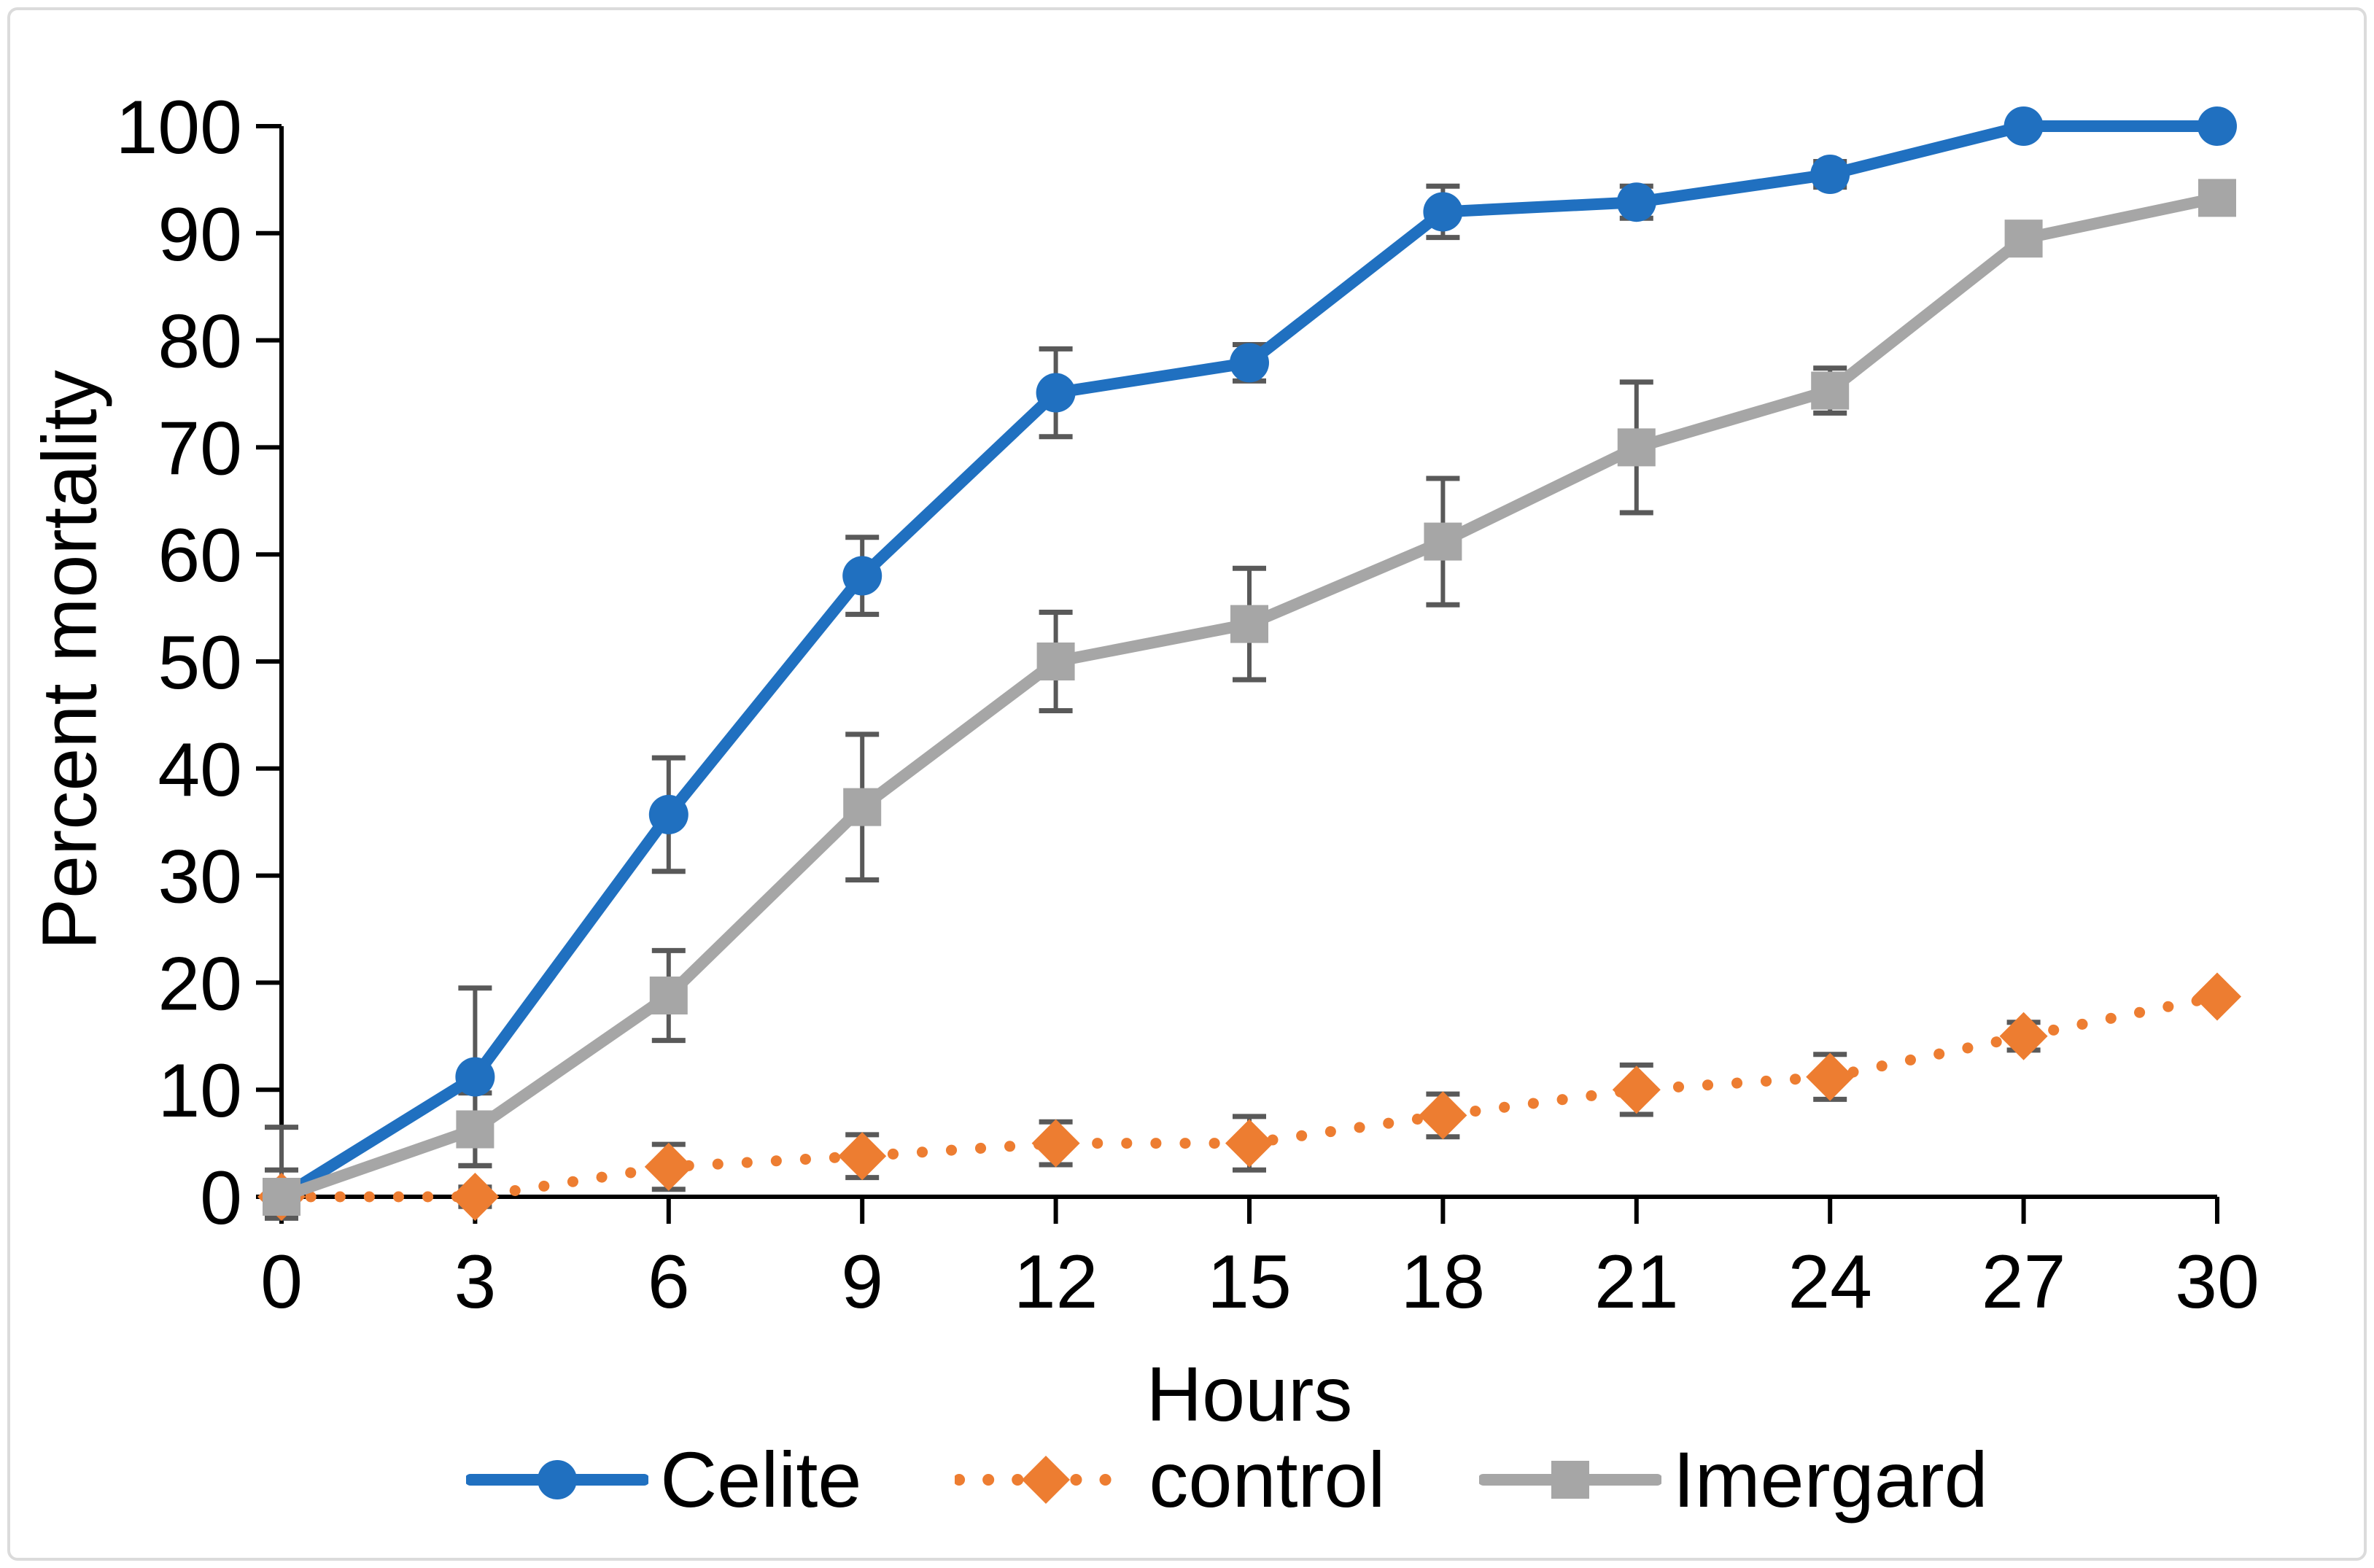 This screenshot has width=2374, height=1568. I want to click on y-tick-label: 50, so click(200, 663).